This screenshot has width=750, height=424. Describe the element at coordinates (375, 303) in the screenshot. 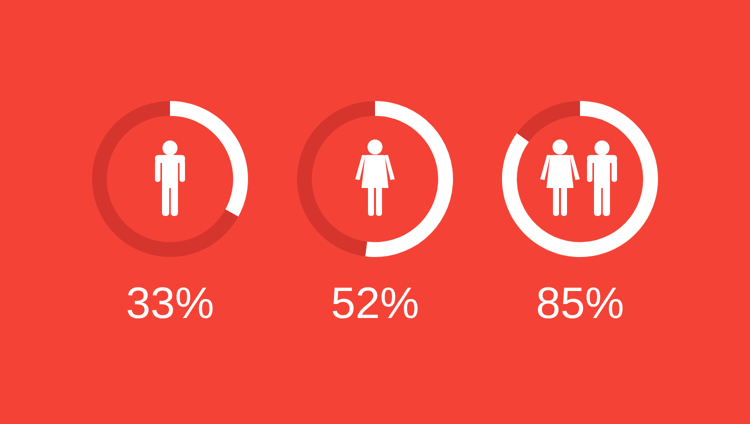

I see `text: 52%` at that location.